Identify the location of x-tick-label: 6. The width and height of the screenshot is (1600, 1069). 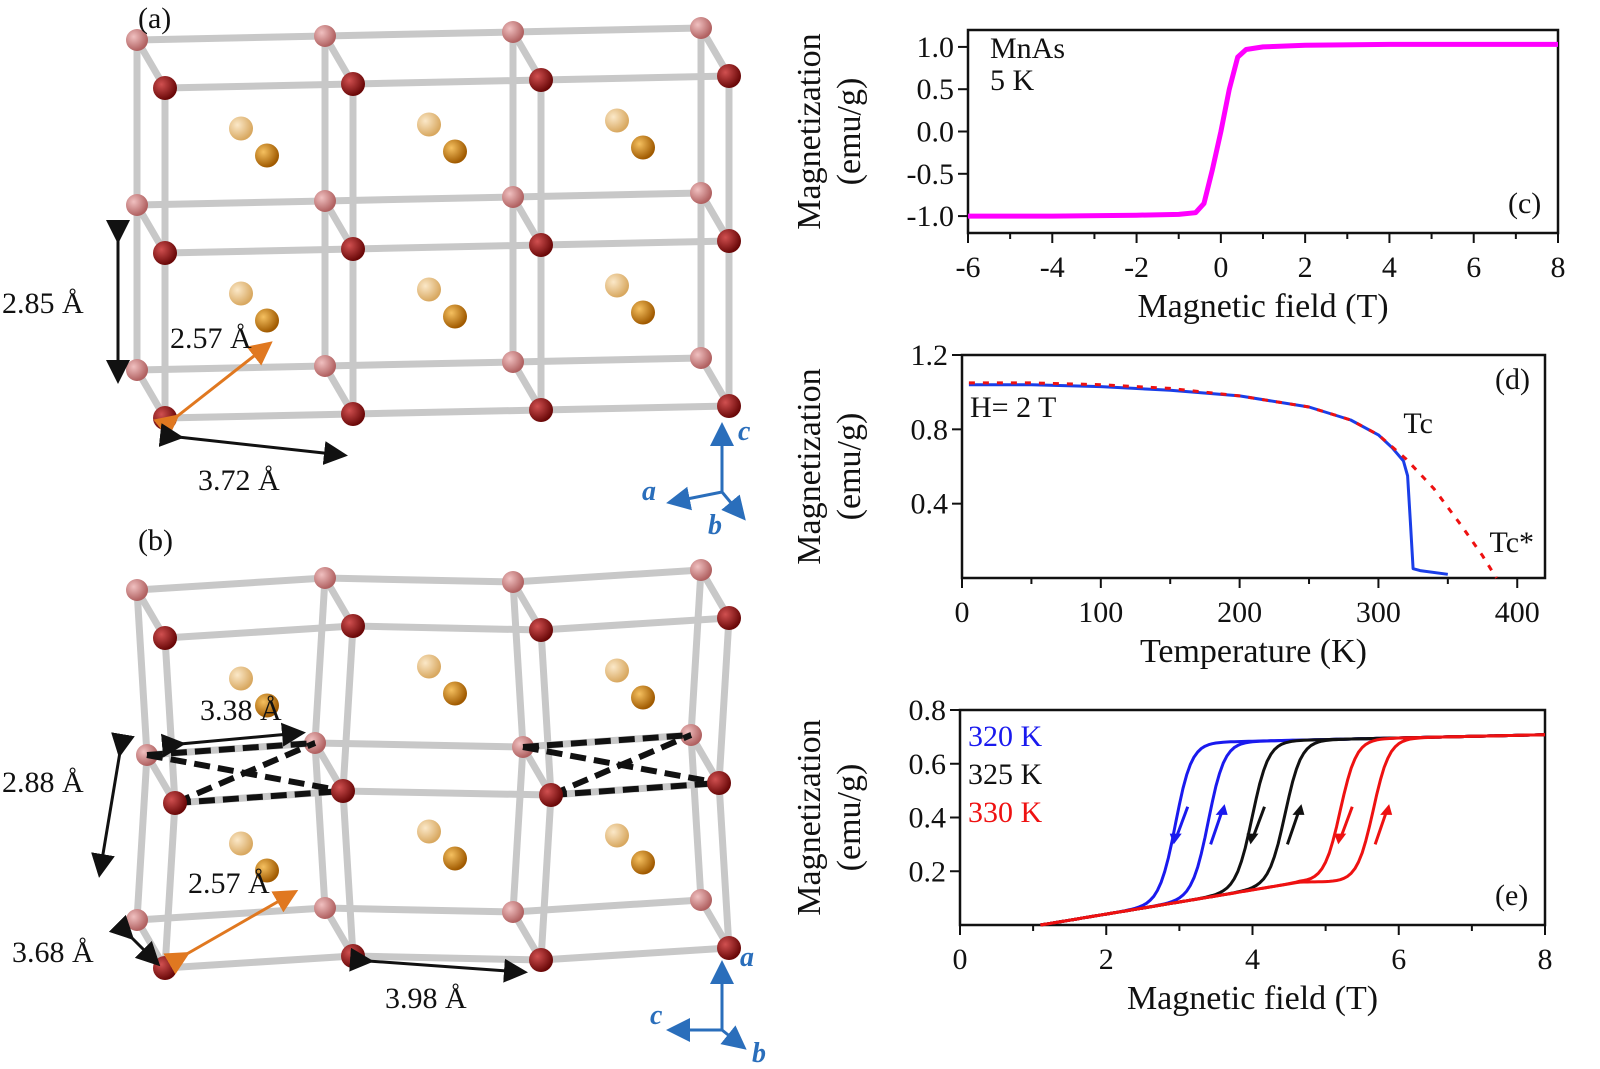
(1398, 959).